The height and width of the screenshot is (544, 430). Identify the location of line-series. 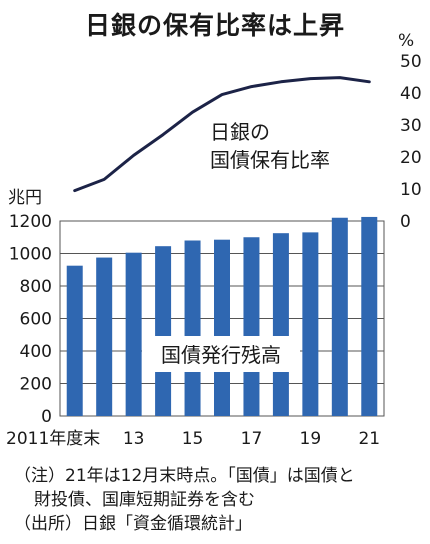
(222, 134).